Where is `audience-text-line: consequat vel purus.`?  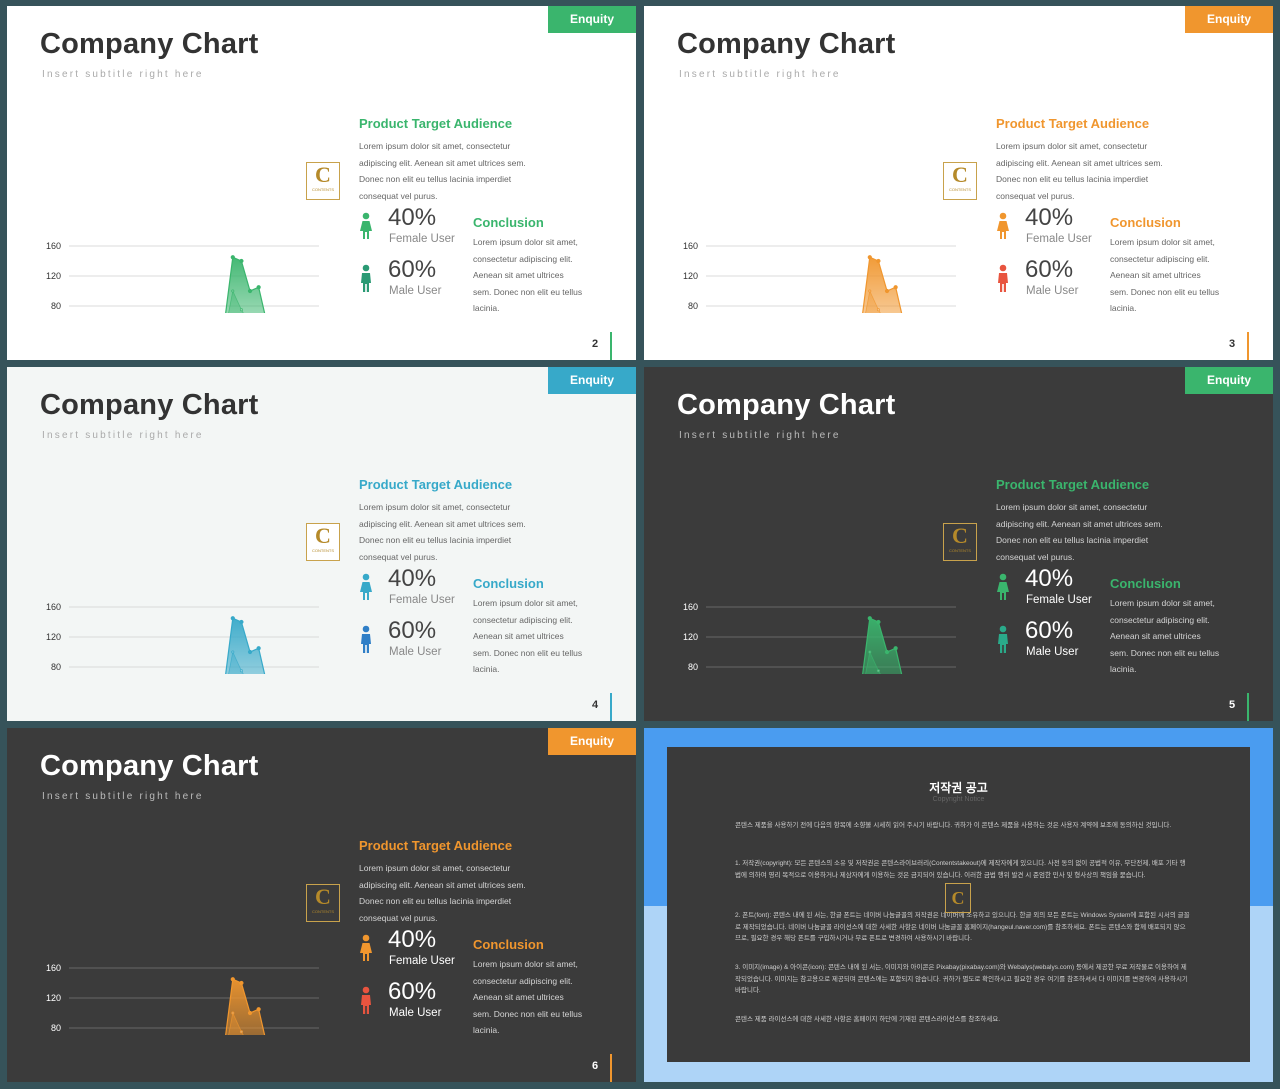 audience-text-line: consequat vel purus. is located at coordinates (398, 195).